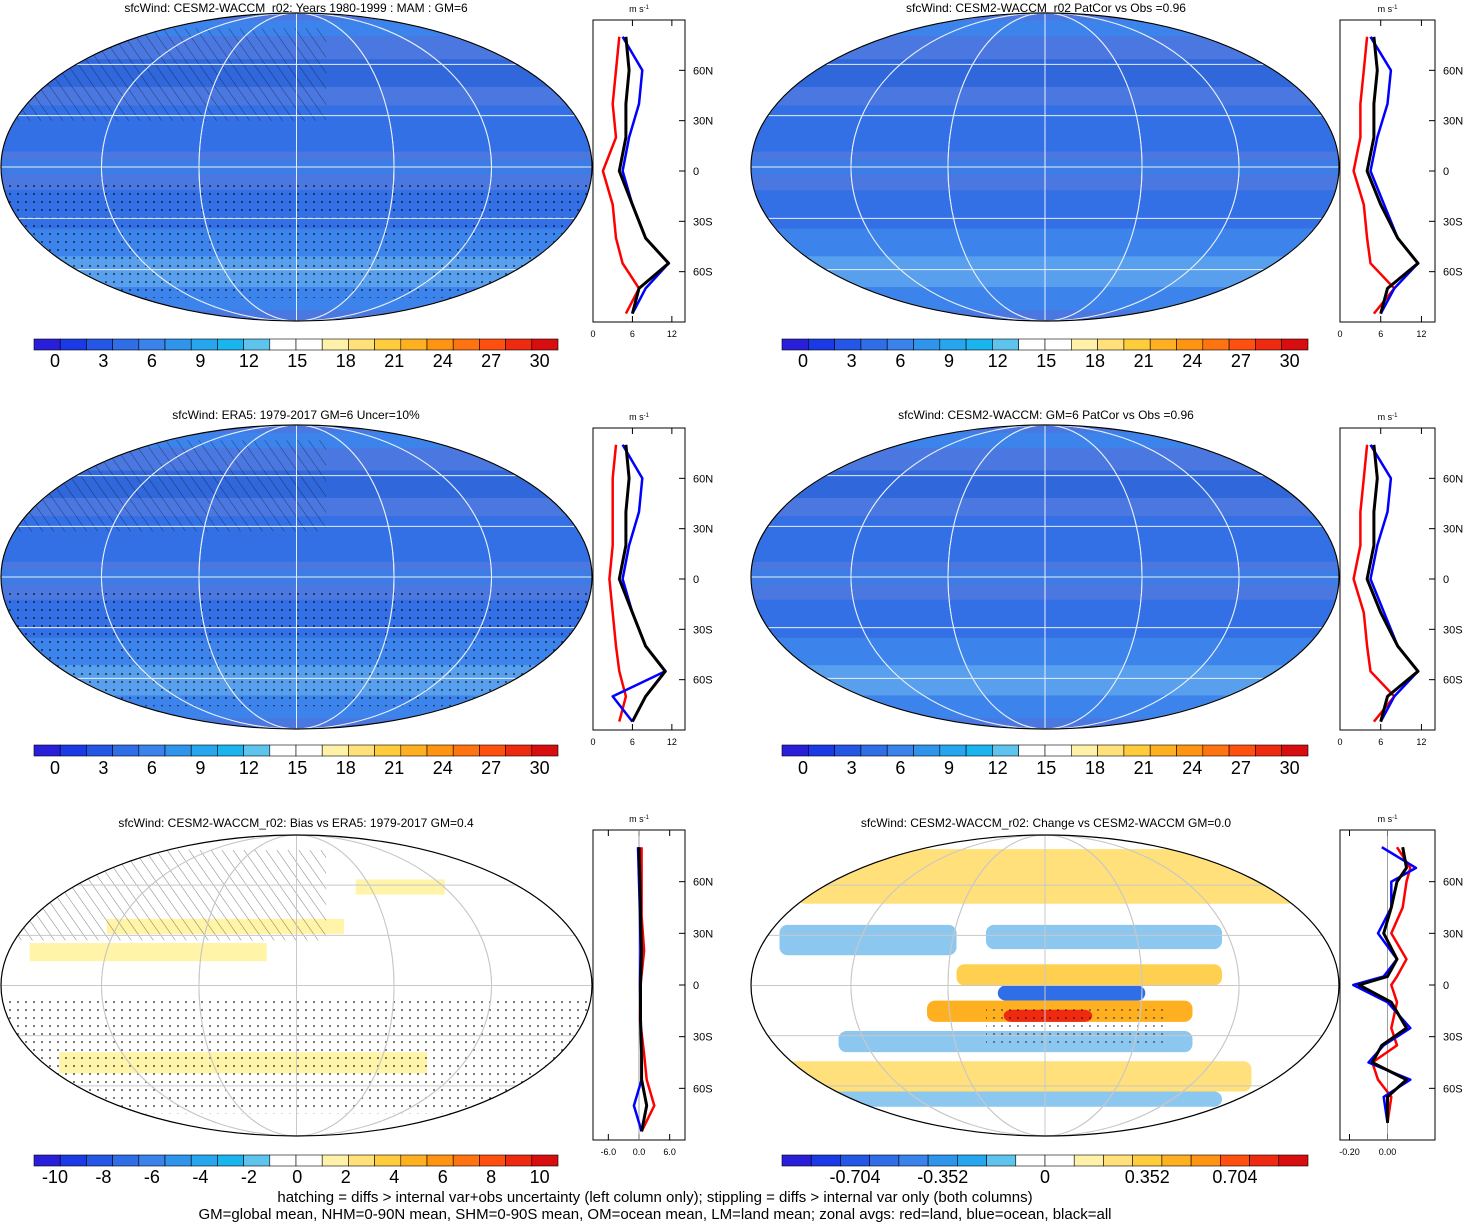 Image resolution: width=1483 pixels, height=1223 pixels. Describe the element at coordinates (148, 952) in the screenshot. I see `bias-region` at that location.